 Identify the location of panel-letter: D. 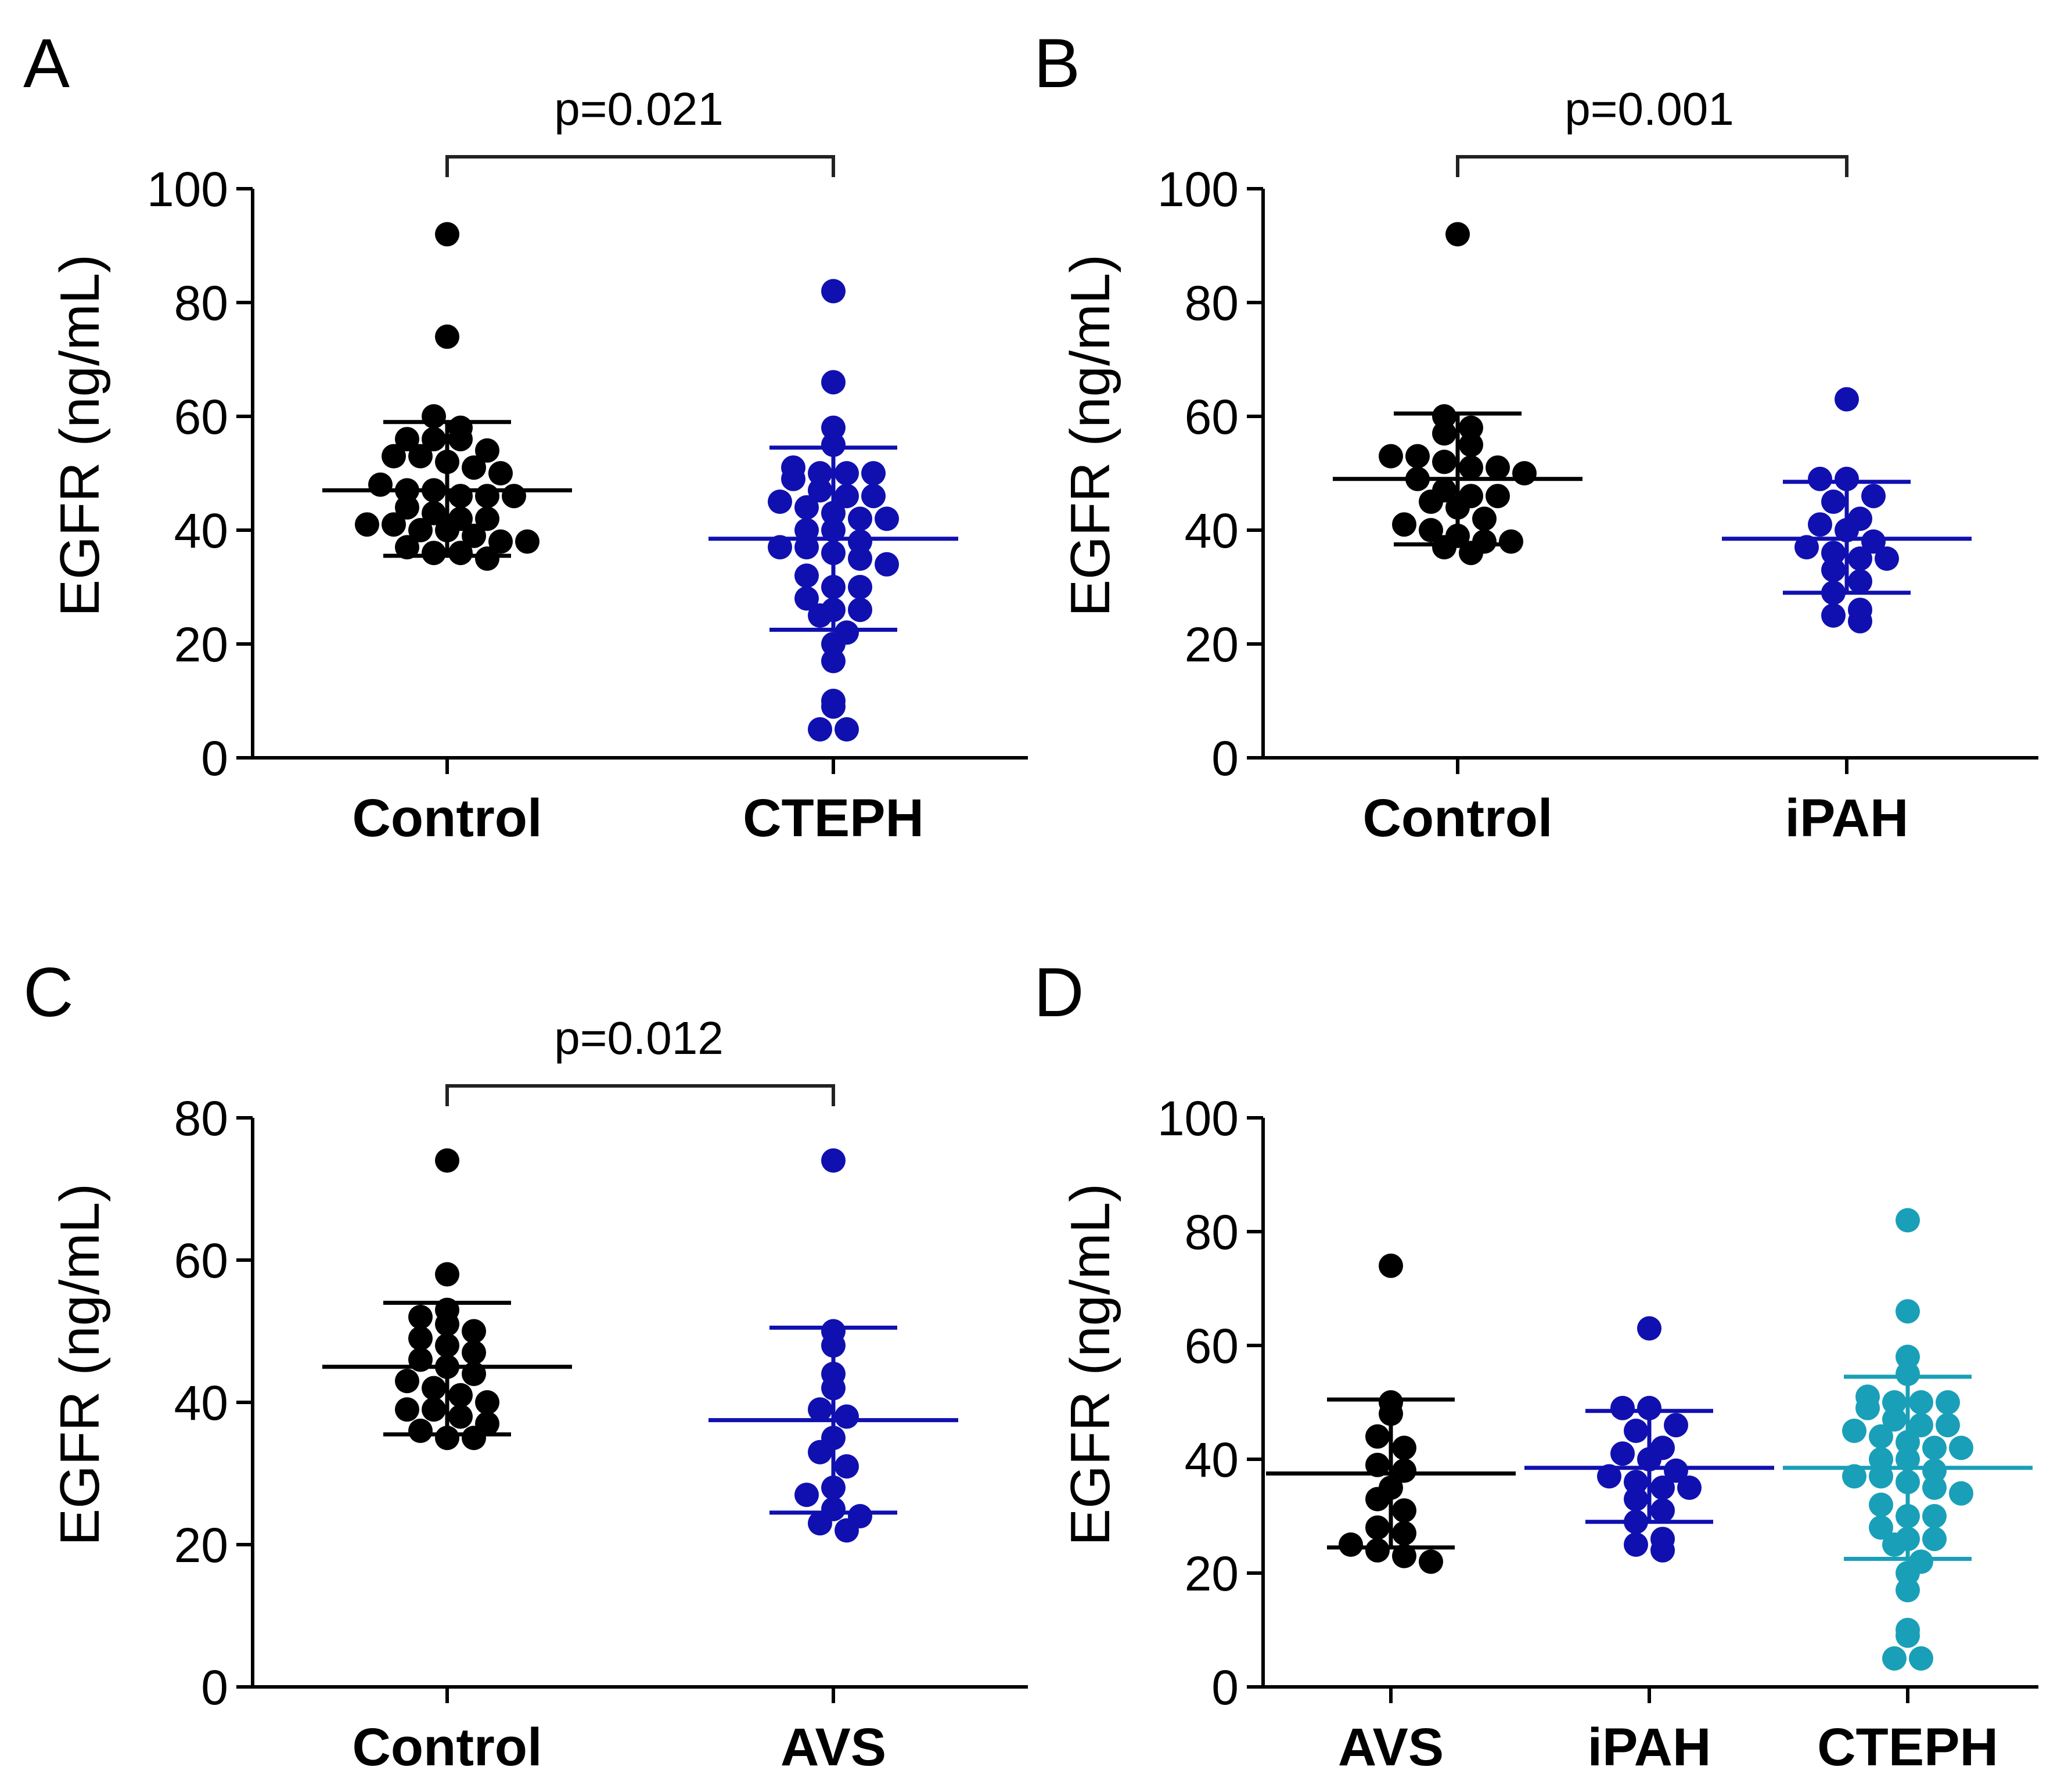
(1059, 992).